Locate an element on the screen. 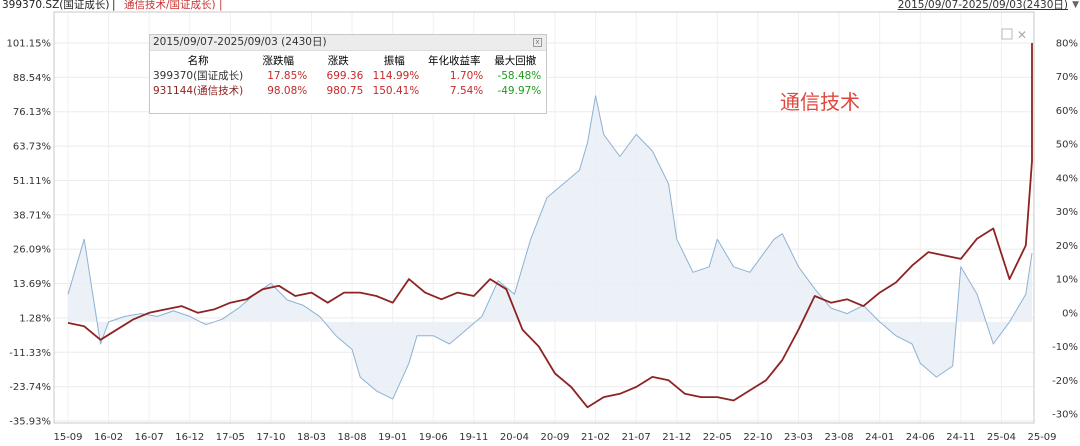  header-amp: 振幅 is located at coordinates (394, 61).